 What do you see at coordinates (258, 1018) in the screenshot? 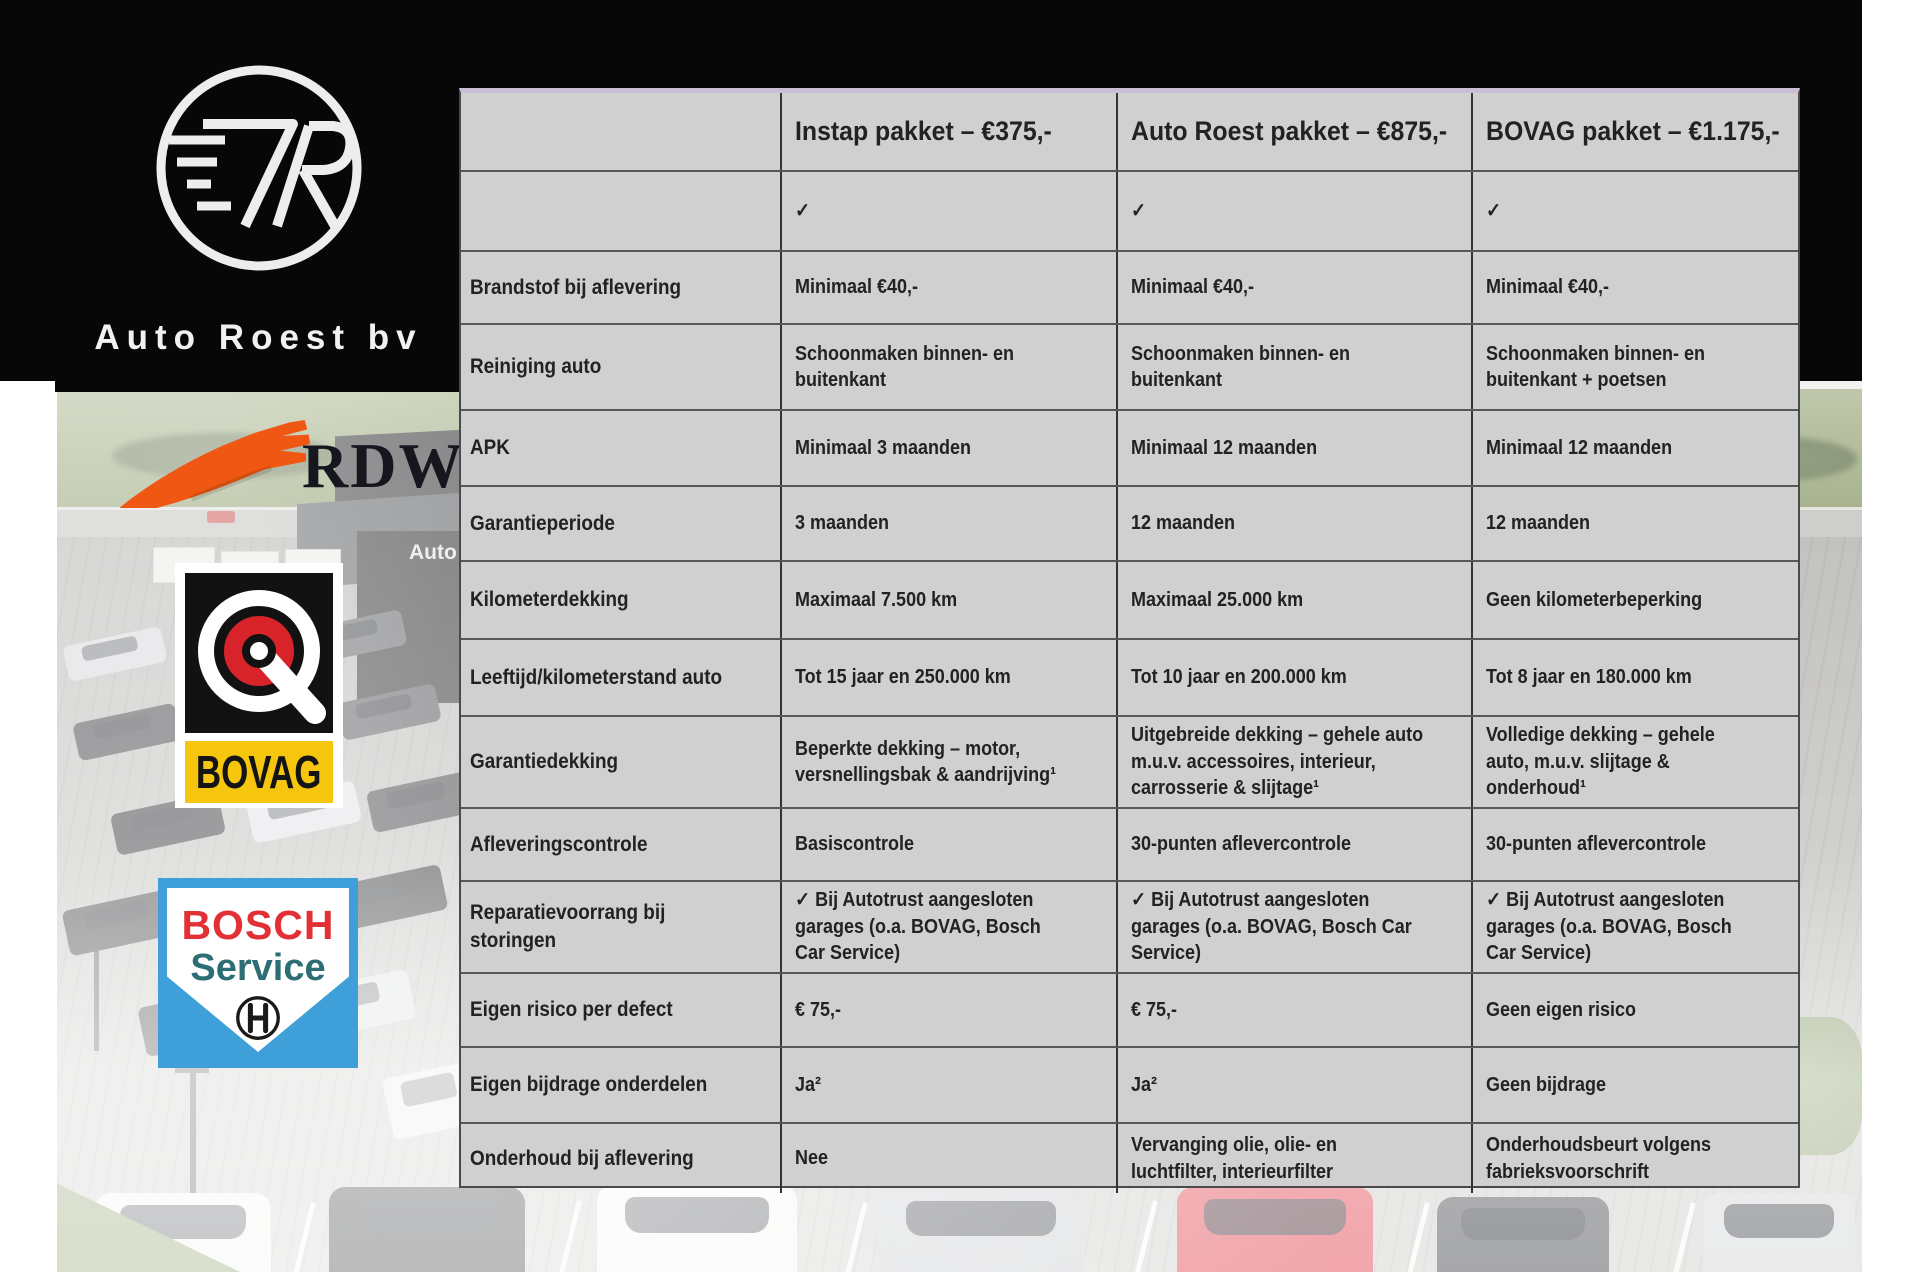
I see `bosch-armature-icon` at bounding box center [258, 1018].